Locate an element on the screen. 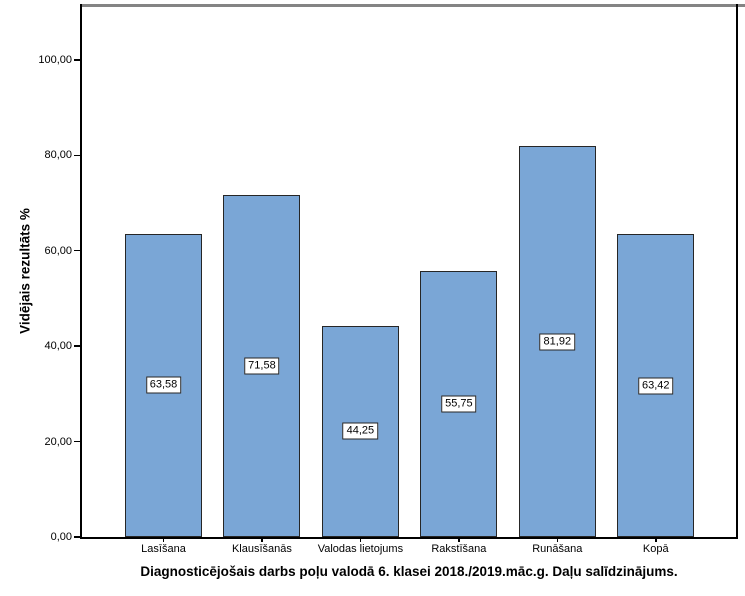 The width and height of the screenshot is (745, 596). y-axis-title: Vidējais rezultāts % is located at coordinates (25, 271).